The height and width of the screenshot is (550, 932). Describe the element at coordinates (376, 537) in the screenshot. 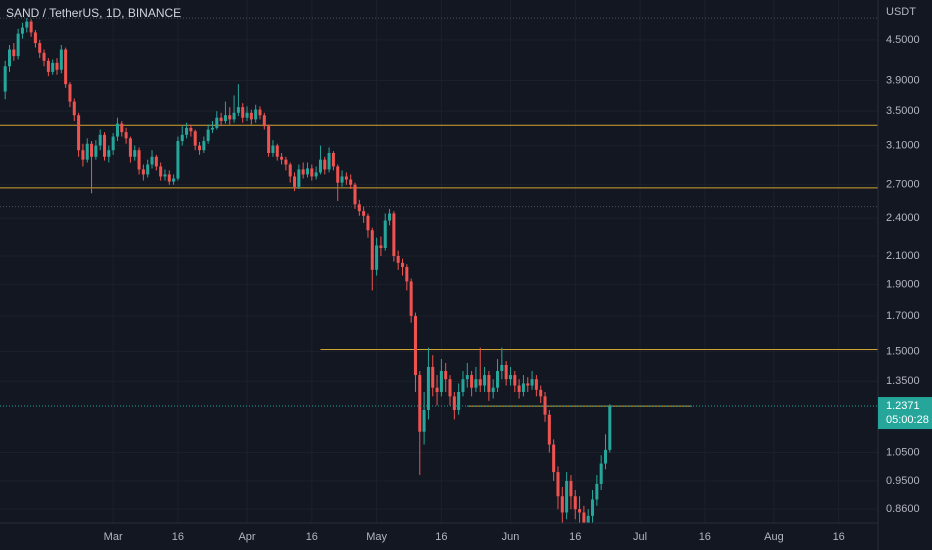

I see `x-tick-label: May` at that location.